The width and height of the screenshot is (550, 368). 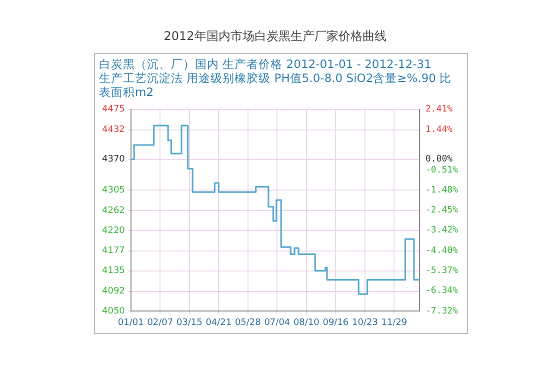 What do you see at coordinates (113, 211) in the screenshot?
I see `y-tick-label: 4262` at bounding box center [113, 211].